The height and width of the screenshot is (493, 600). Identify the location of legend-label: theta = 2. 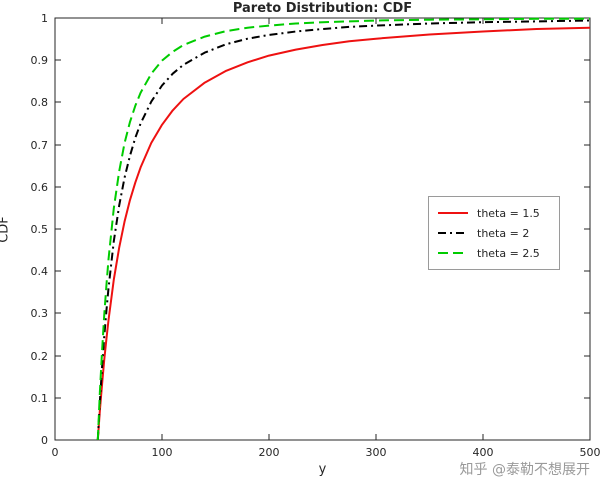
(503, 233).